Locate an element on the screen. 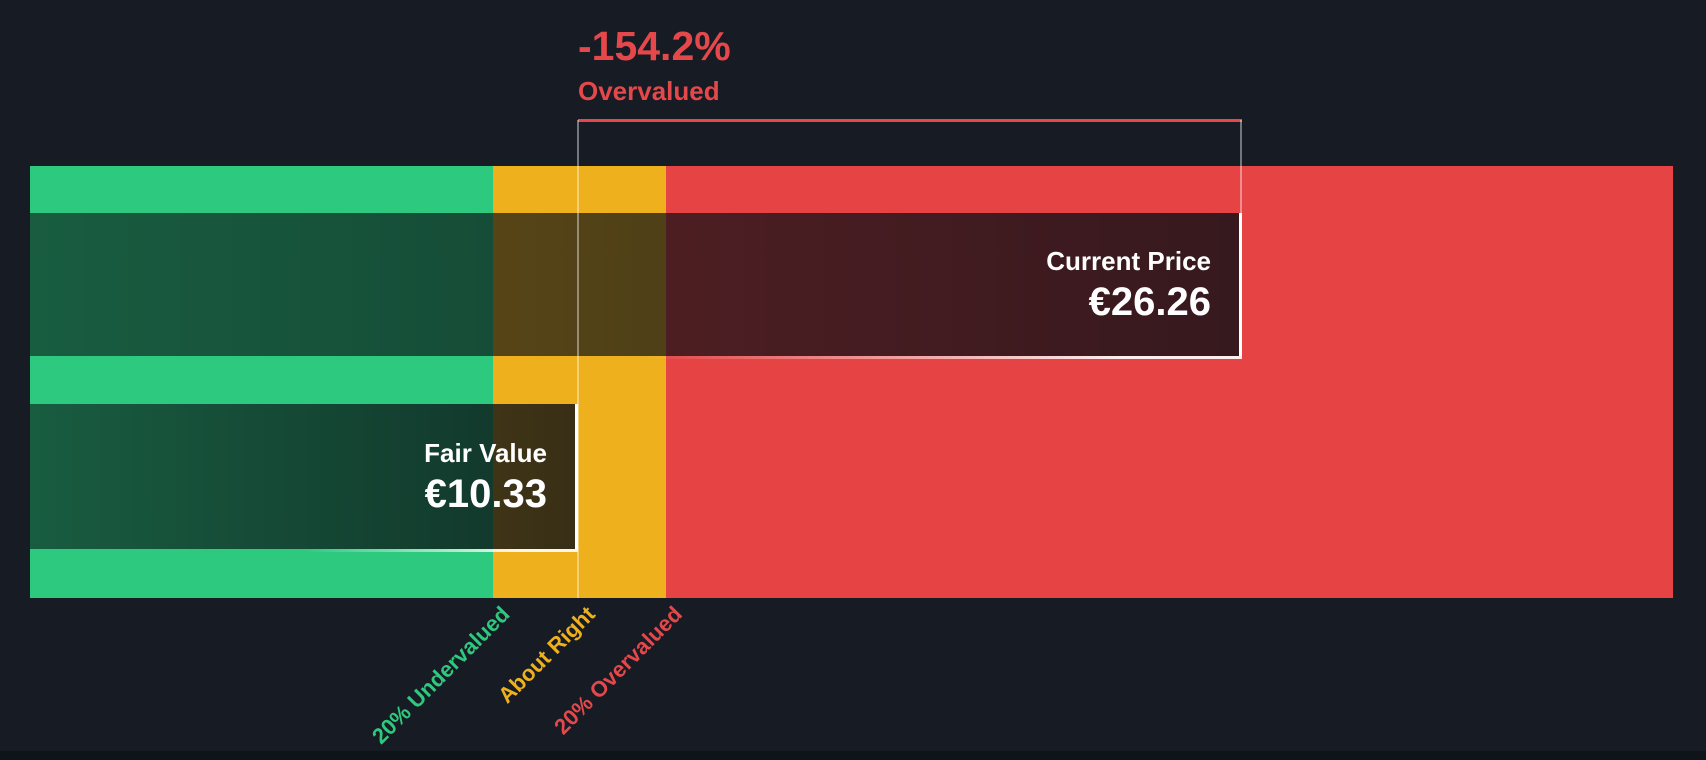 The width and height of the screenshot is (1706, 760). discount-label: Overvalued is located at coordinates (649, 91).